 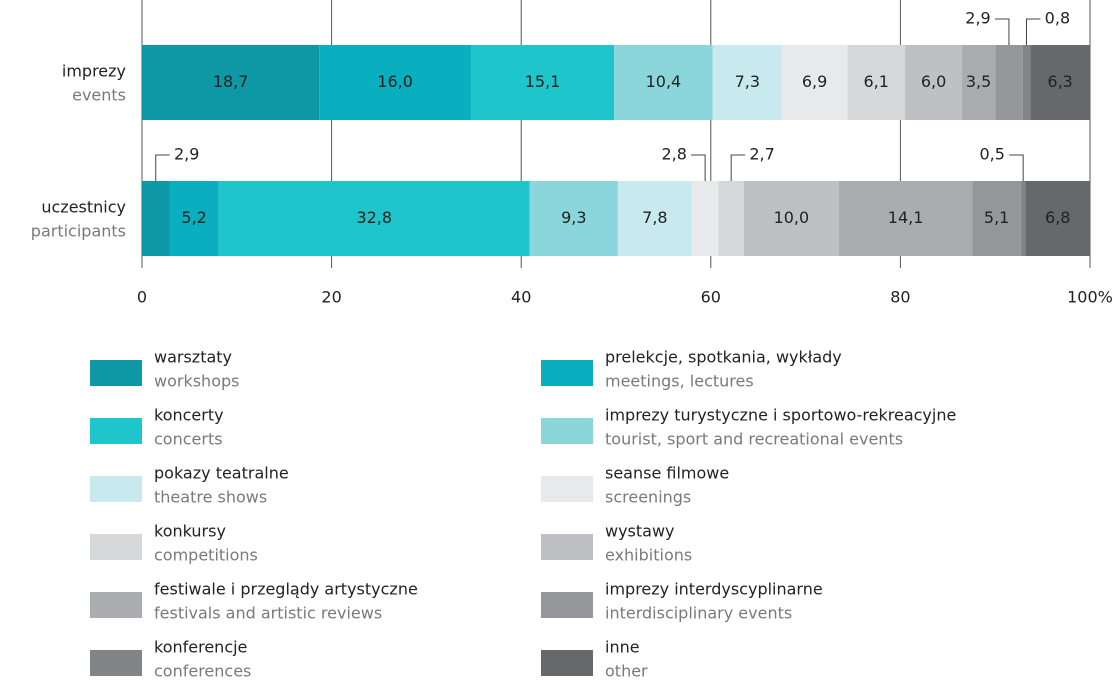 I want to click on value-label: 6,3, so click(x=1059, y=81).